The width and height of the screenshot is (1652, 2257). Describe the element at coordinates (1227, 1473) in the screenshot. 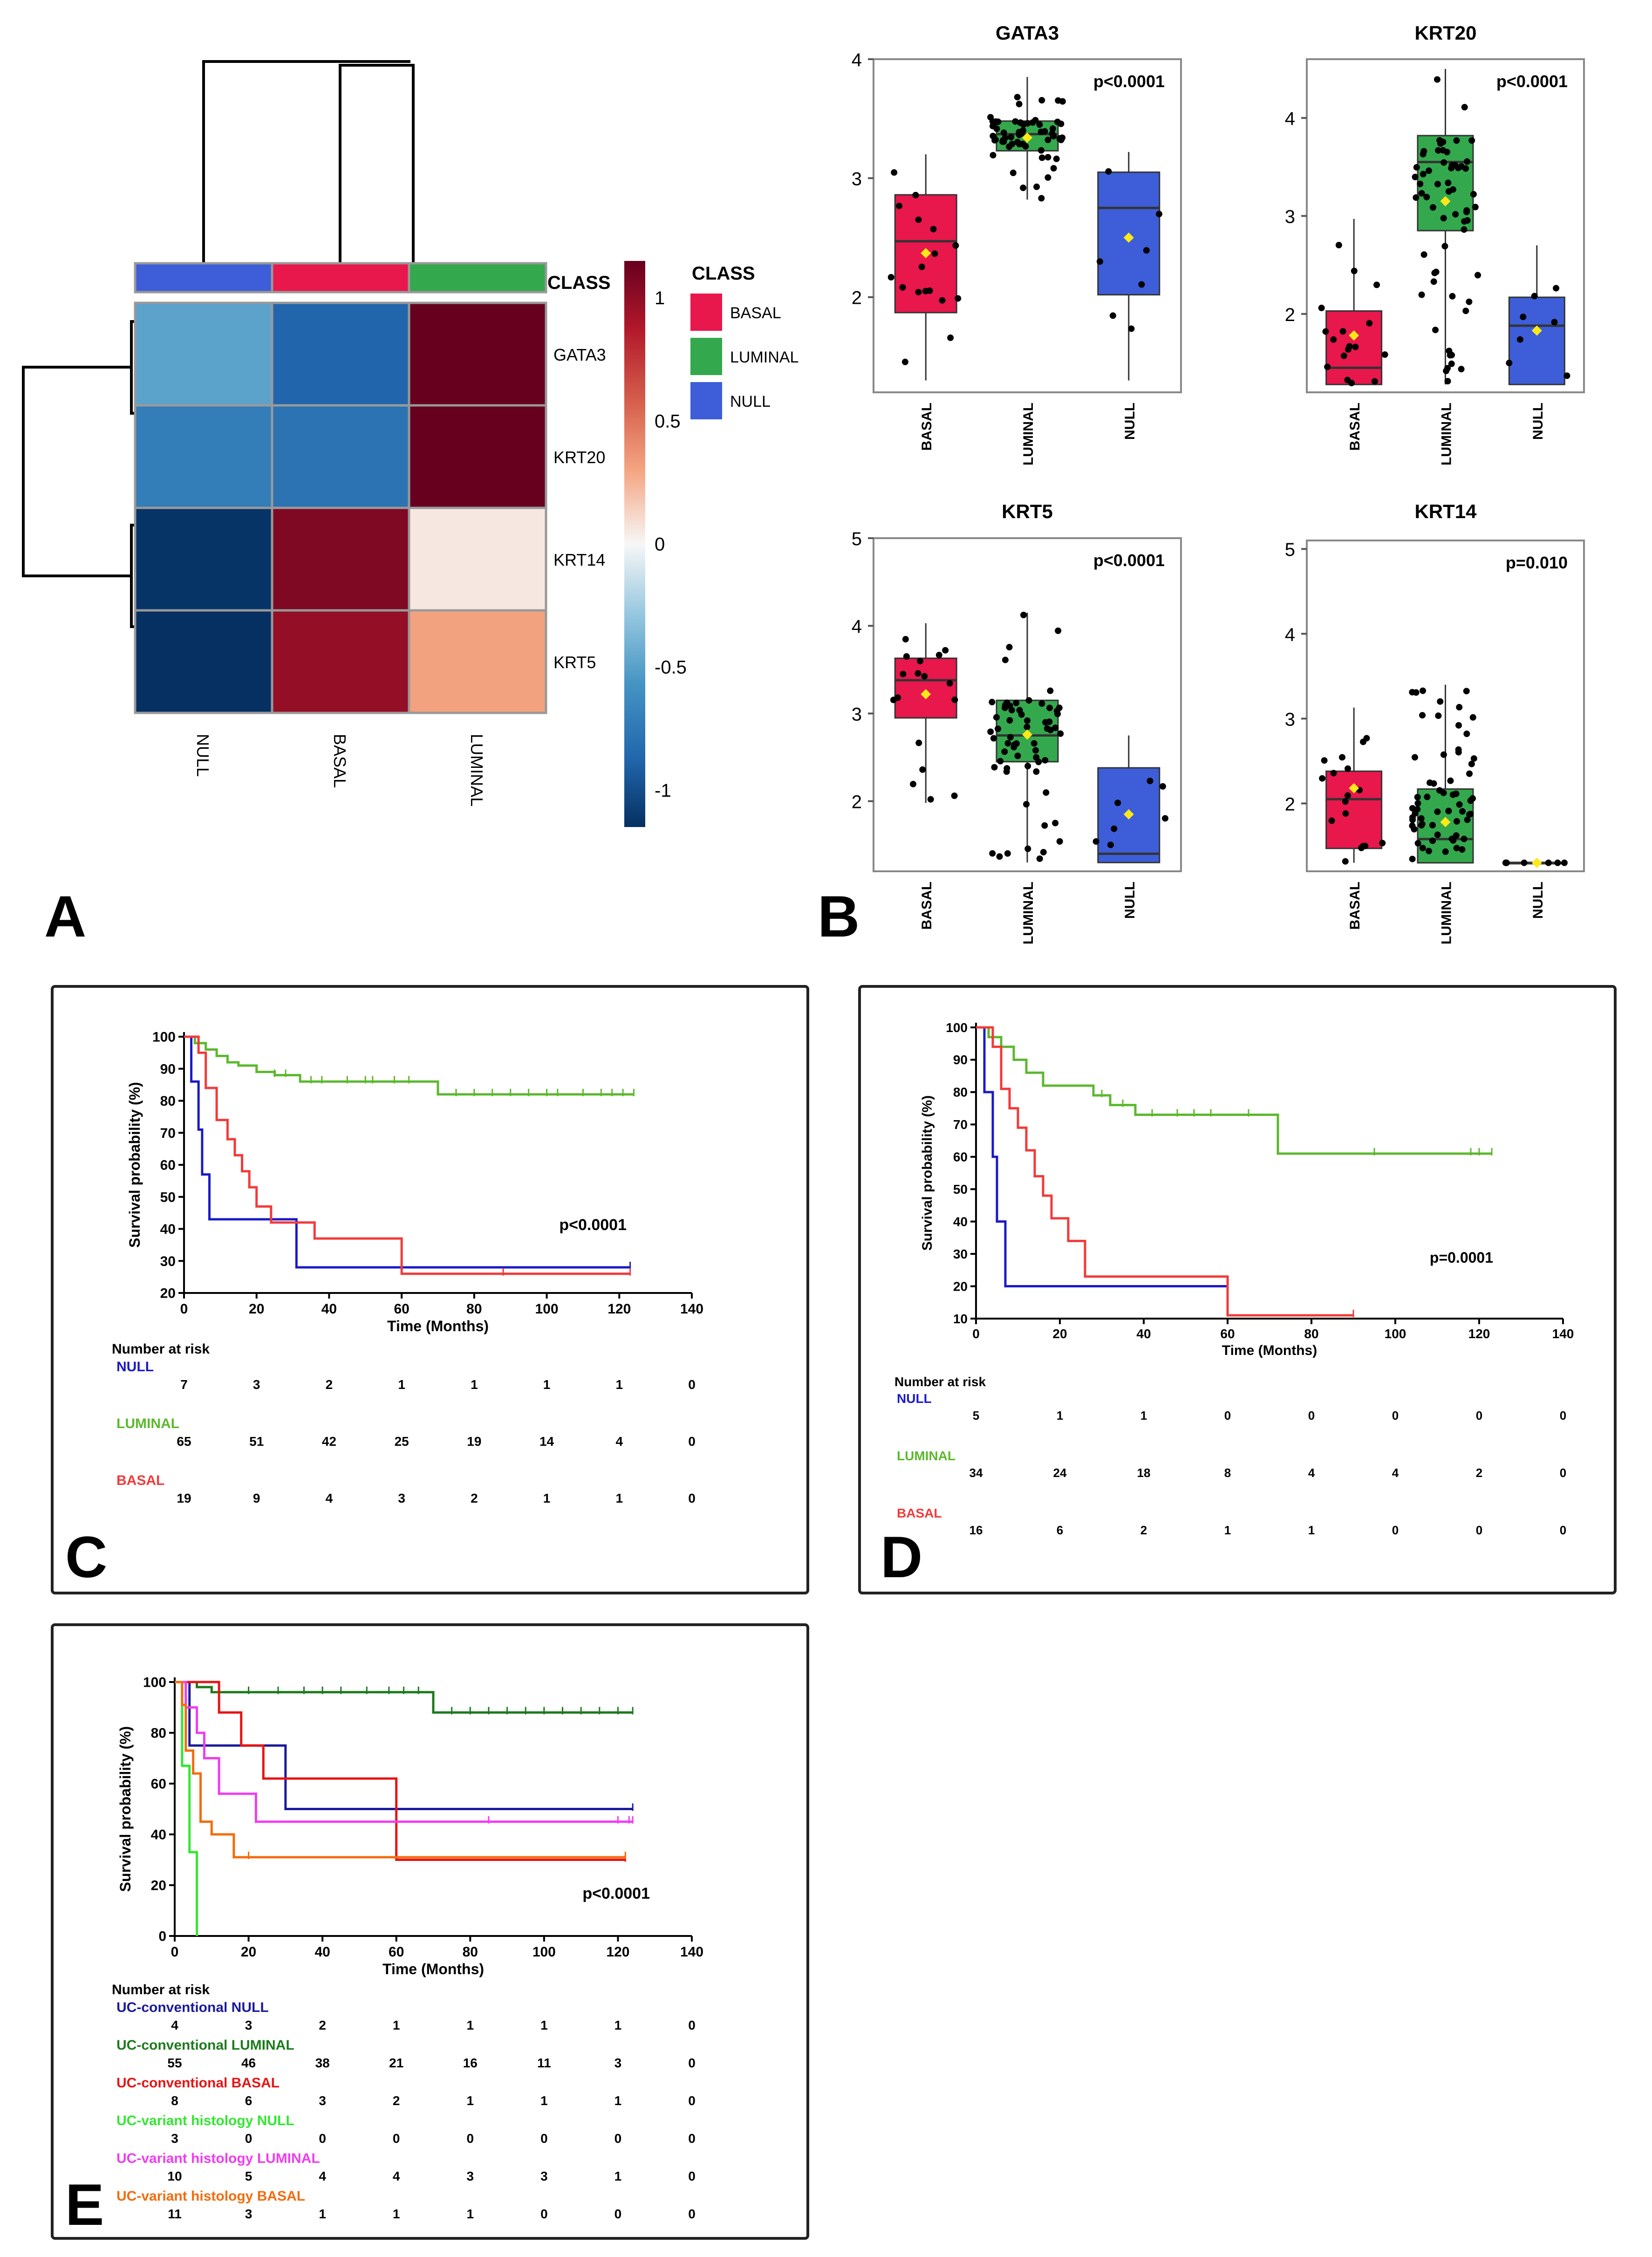

I see `risk-table-count: 8` at that location.